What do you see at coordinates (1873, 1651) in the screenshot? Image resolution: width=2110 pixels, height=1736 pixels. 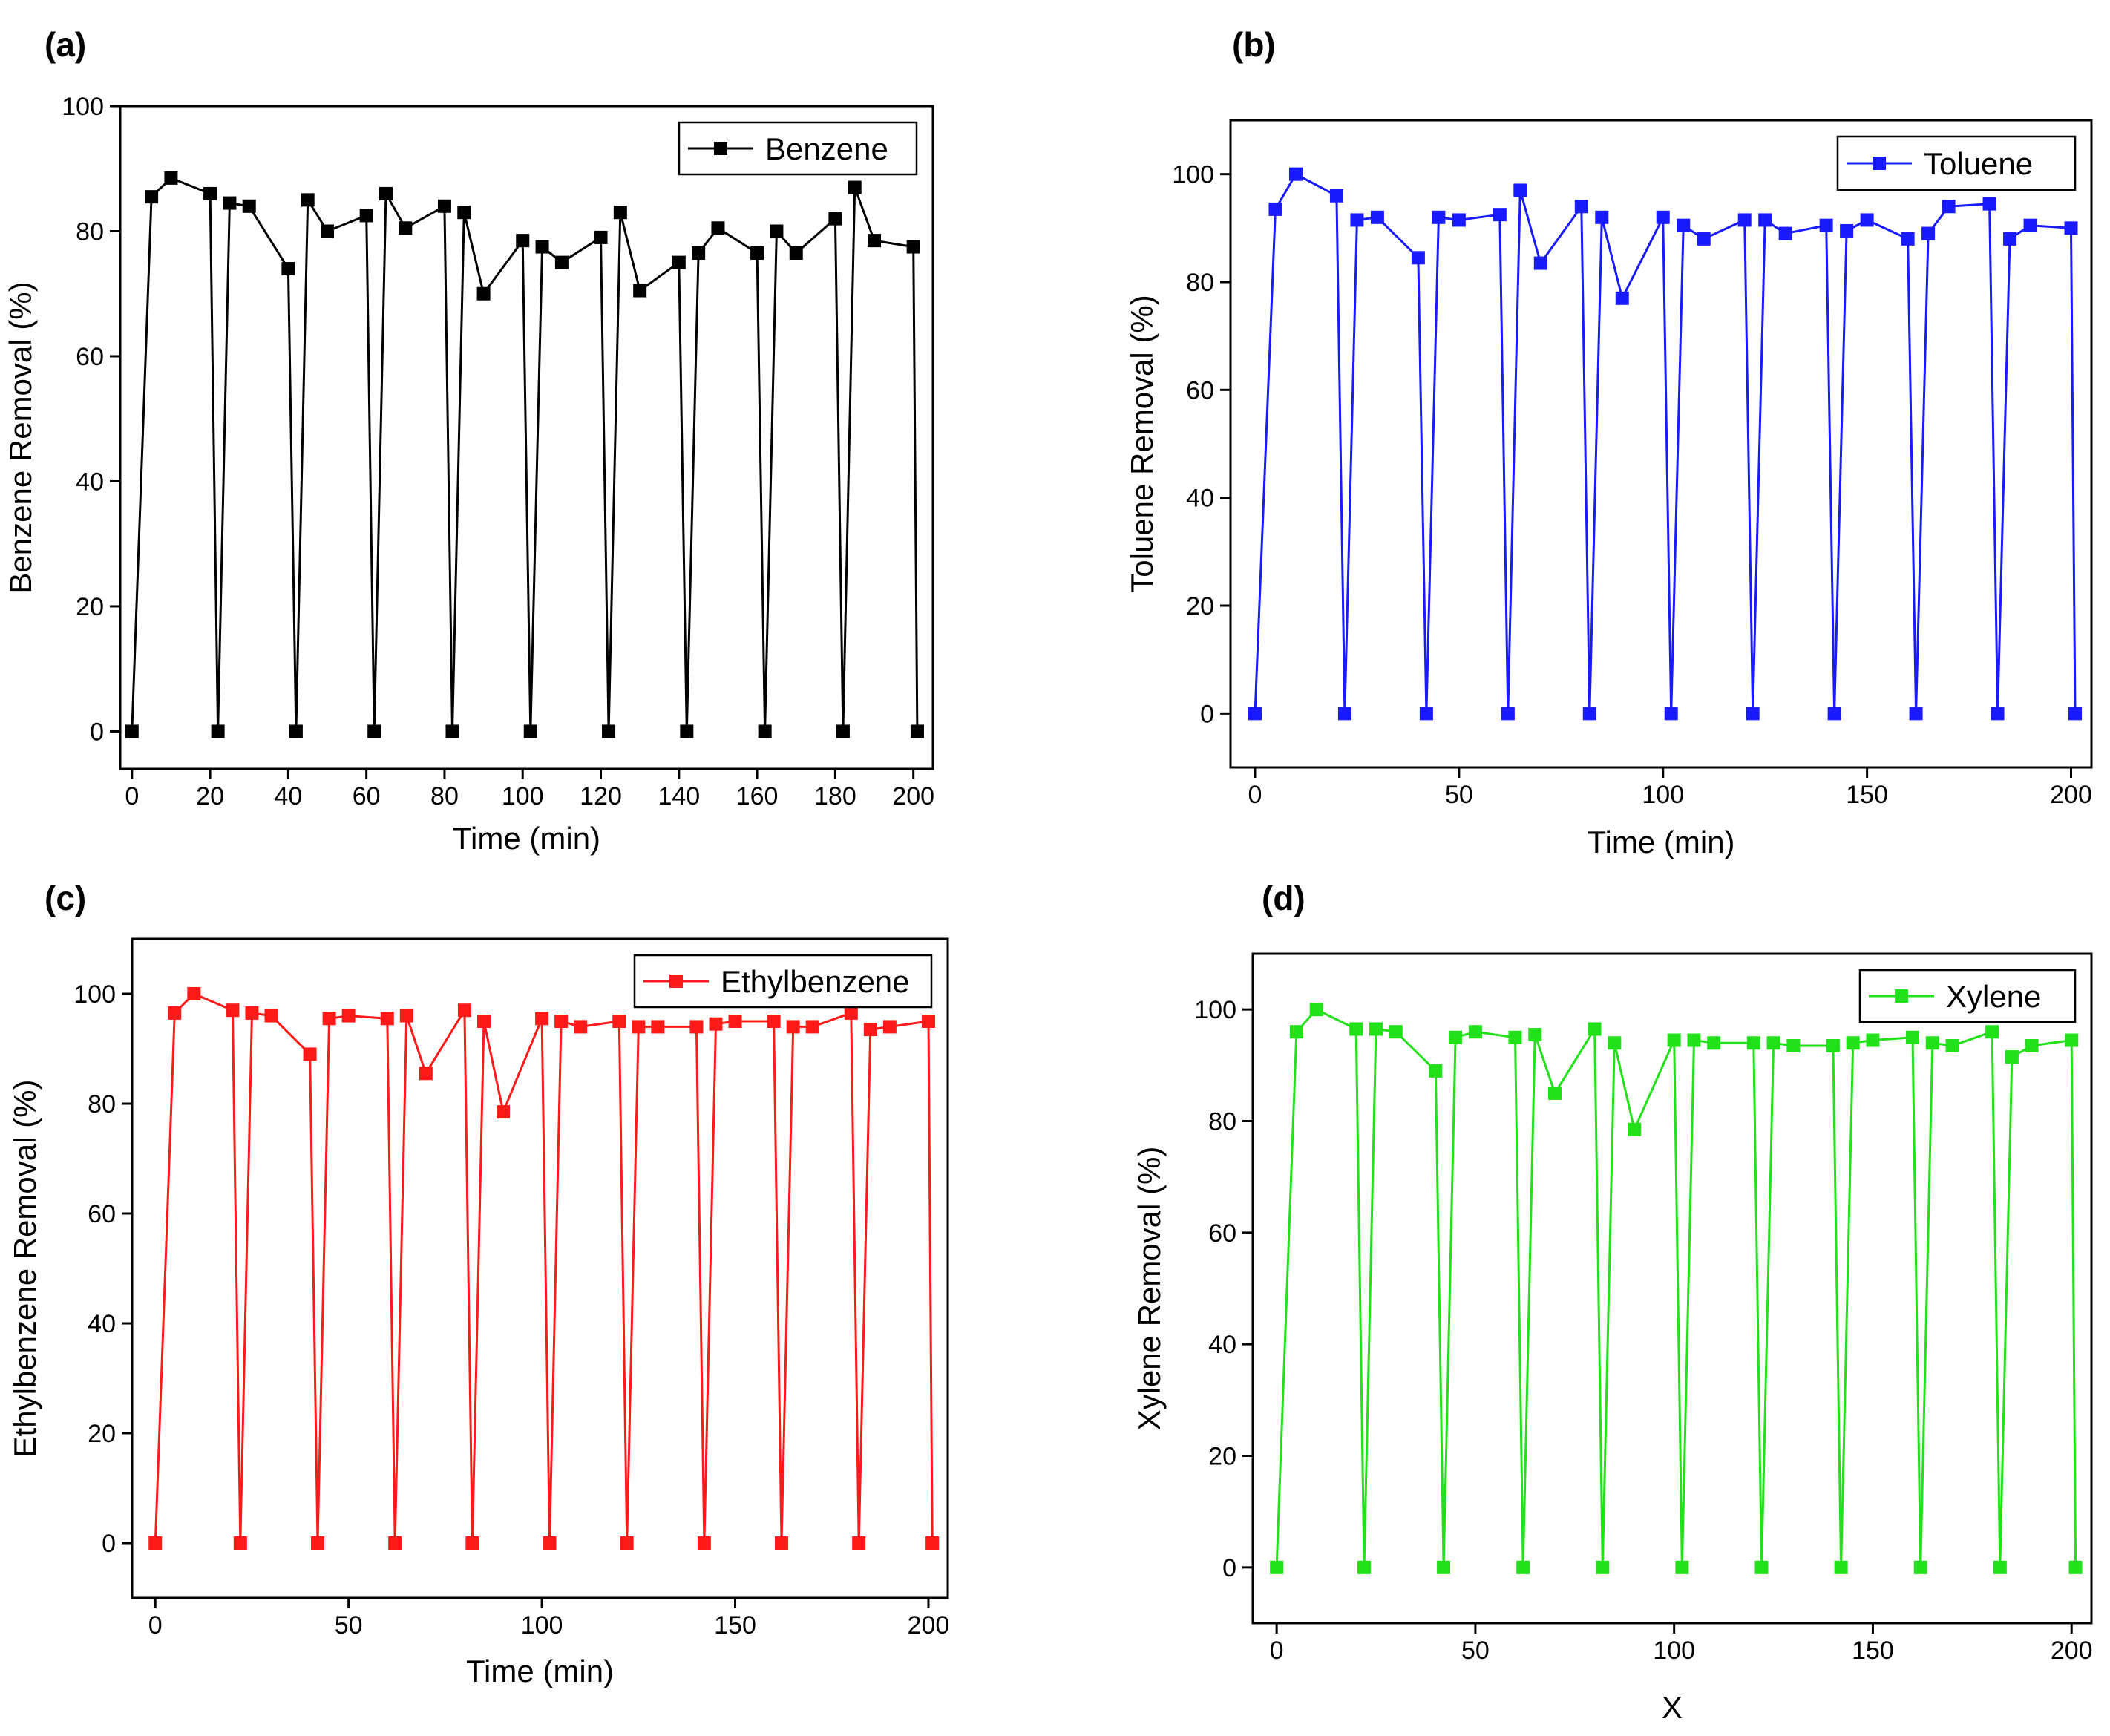 I see `x-tick-label: 150` at bounding box center [1873, 1651].